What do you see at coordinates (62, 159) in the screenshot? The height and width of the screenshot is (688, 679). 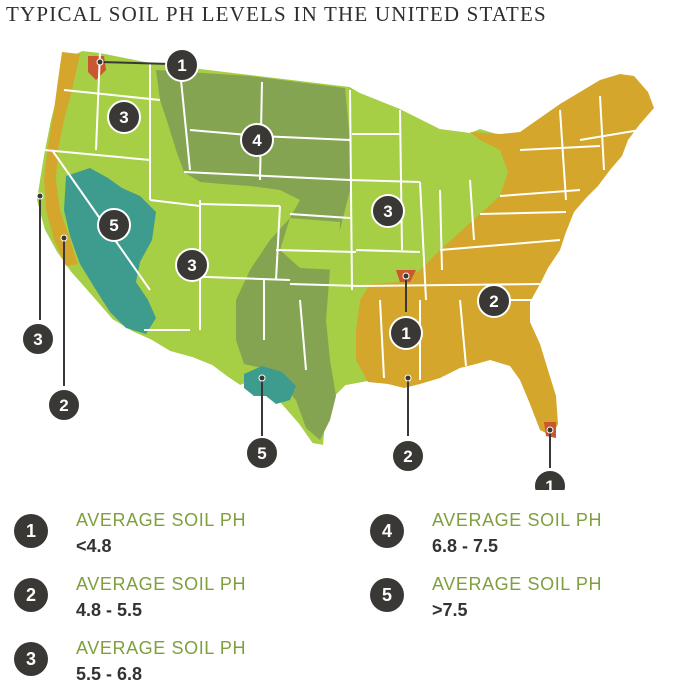 I see `region-ph2-west` at bounding box center [62, 159].